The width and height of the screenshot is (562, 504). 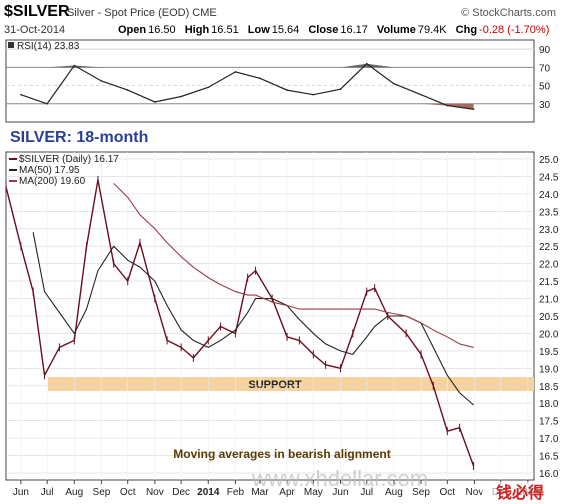 I want to click on corner-logo: 钱必得, so click(x=520, y=492).